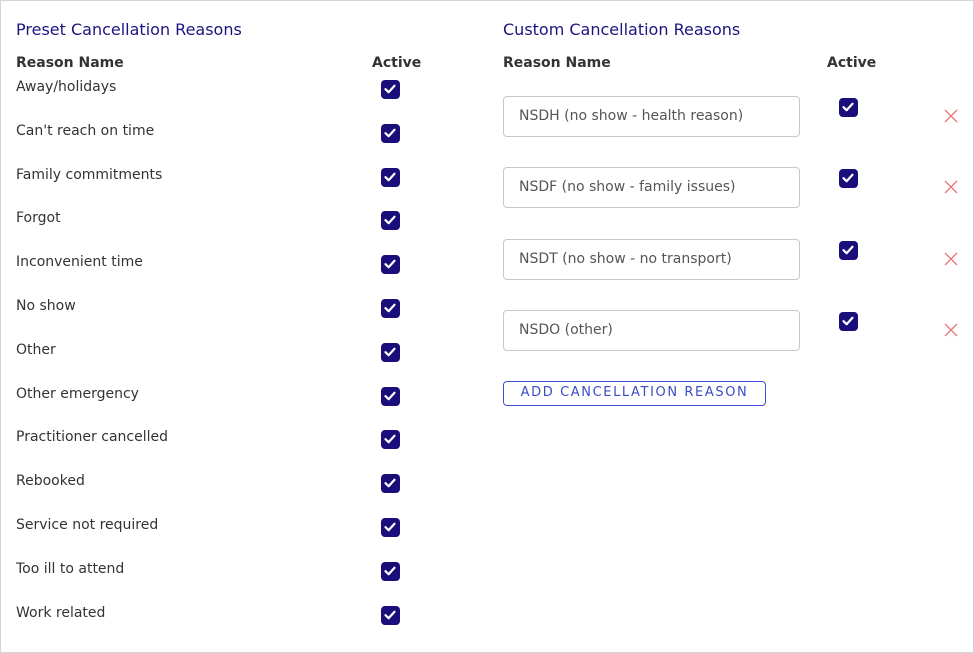 This screenshot has height=653, width=974. I want to click on reason-input: NSDT (no show - no transport), so click(651, 259).